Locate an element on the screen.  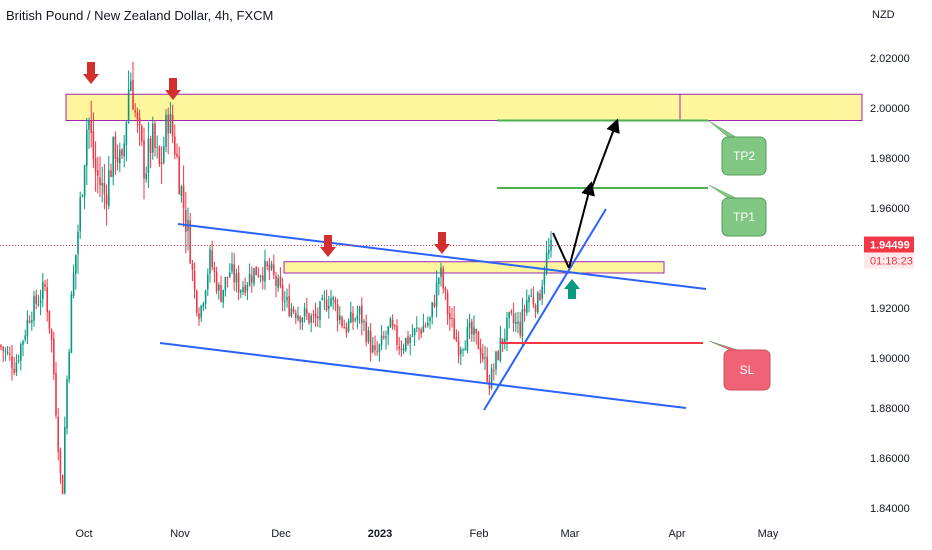
projection-drop is located at coordinates (561, 250).